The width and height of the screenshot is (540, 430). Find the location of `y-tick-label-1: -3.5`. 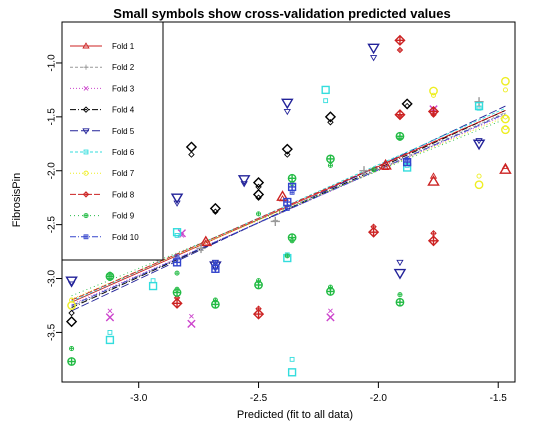

y-tick-label-1: -3.5 is located at coordinates (52, 332).